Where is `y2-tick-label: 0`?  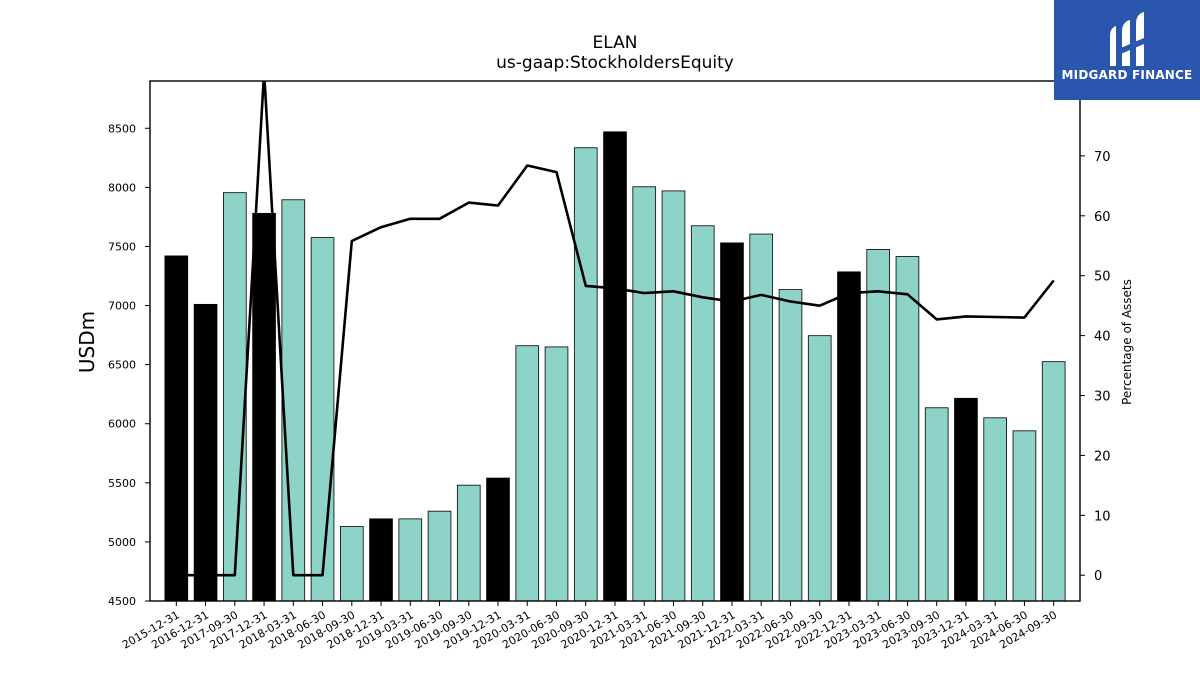
y2-tick-label: 0 is located at coordinates (1098, 576).